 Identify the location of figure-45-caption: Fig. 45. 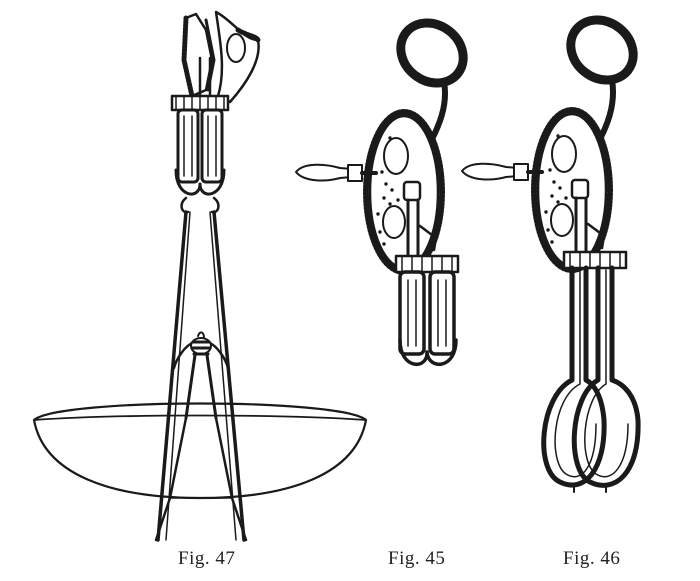
(417, 558).